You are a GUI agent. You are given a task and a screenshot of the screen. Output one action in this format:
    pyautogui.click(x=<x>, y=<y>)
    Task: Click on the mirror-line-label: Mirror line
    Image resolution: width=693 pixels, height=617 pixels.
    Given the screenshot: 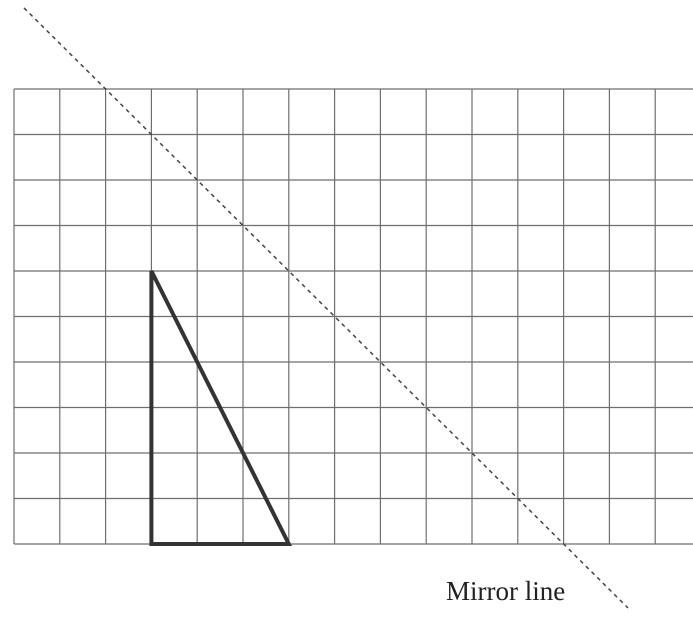 What is the action you would take?
    pyautogui.click(x=506, y=591)
    